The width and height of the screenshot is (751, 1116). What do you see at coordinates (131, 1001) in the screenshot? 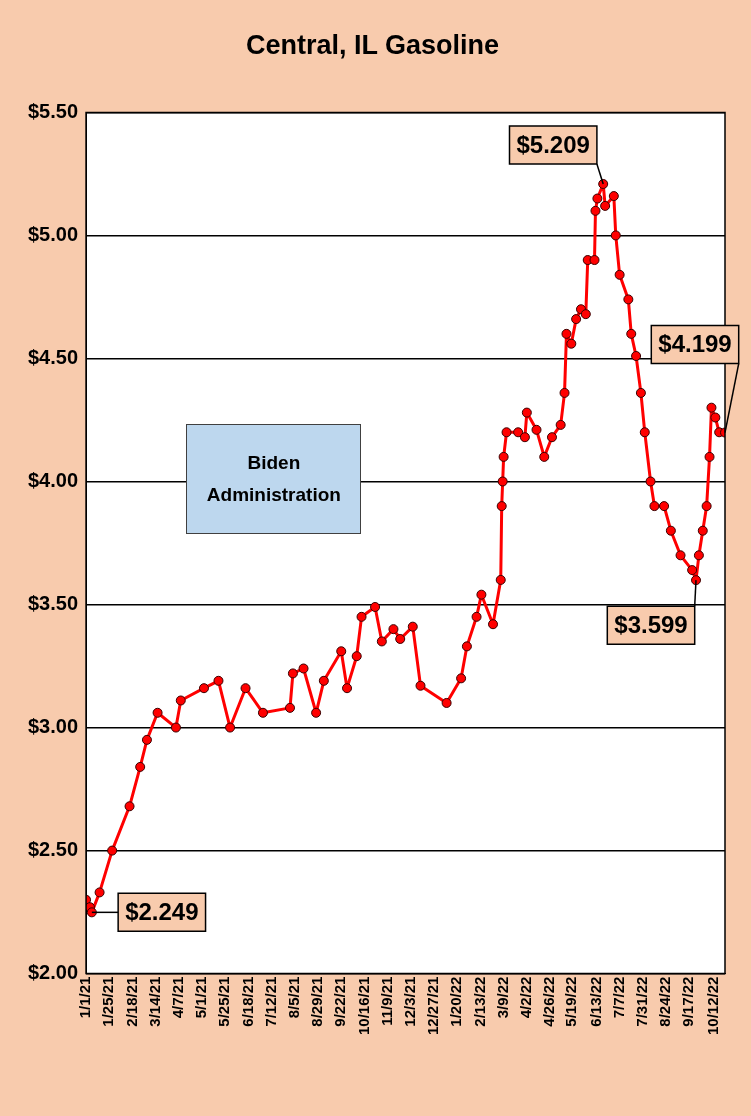
I see `x-tick-label: 2/18/21` at bounding box center [131, 1001].